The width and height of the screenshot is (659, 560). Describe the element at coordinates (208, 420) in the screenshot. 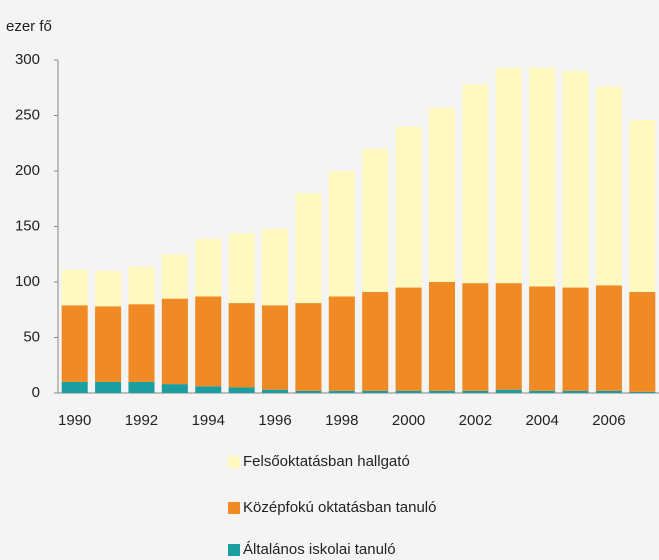

I see `x-tick-label: 1994` at that location.